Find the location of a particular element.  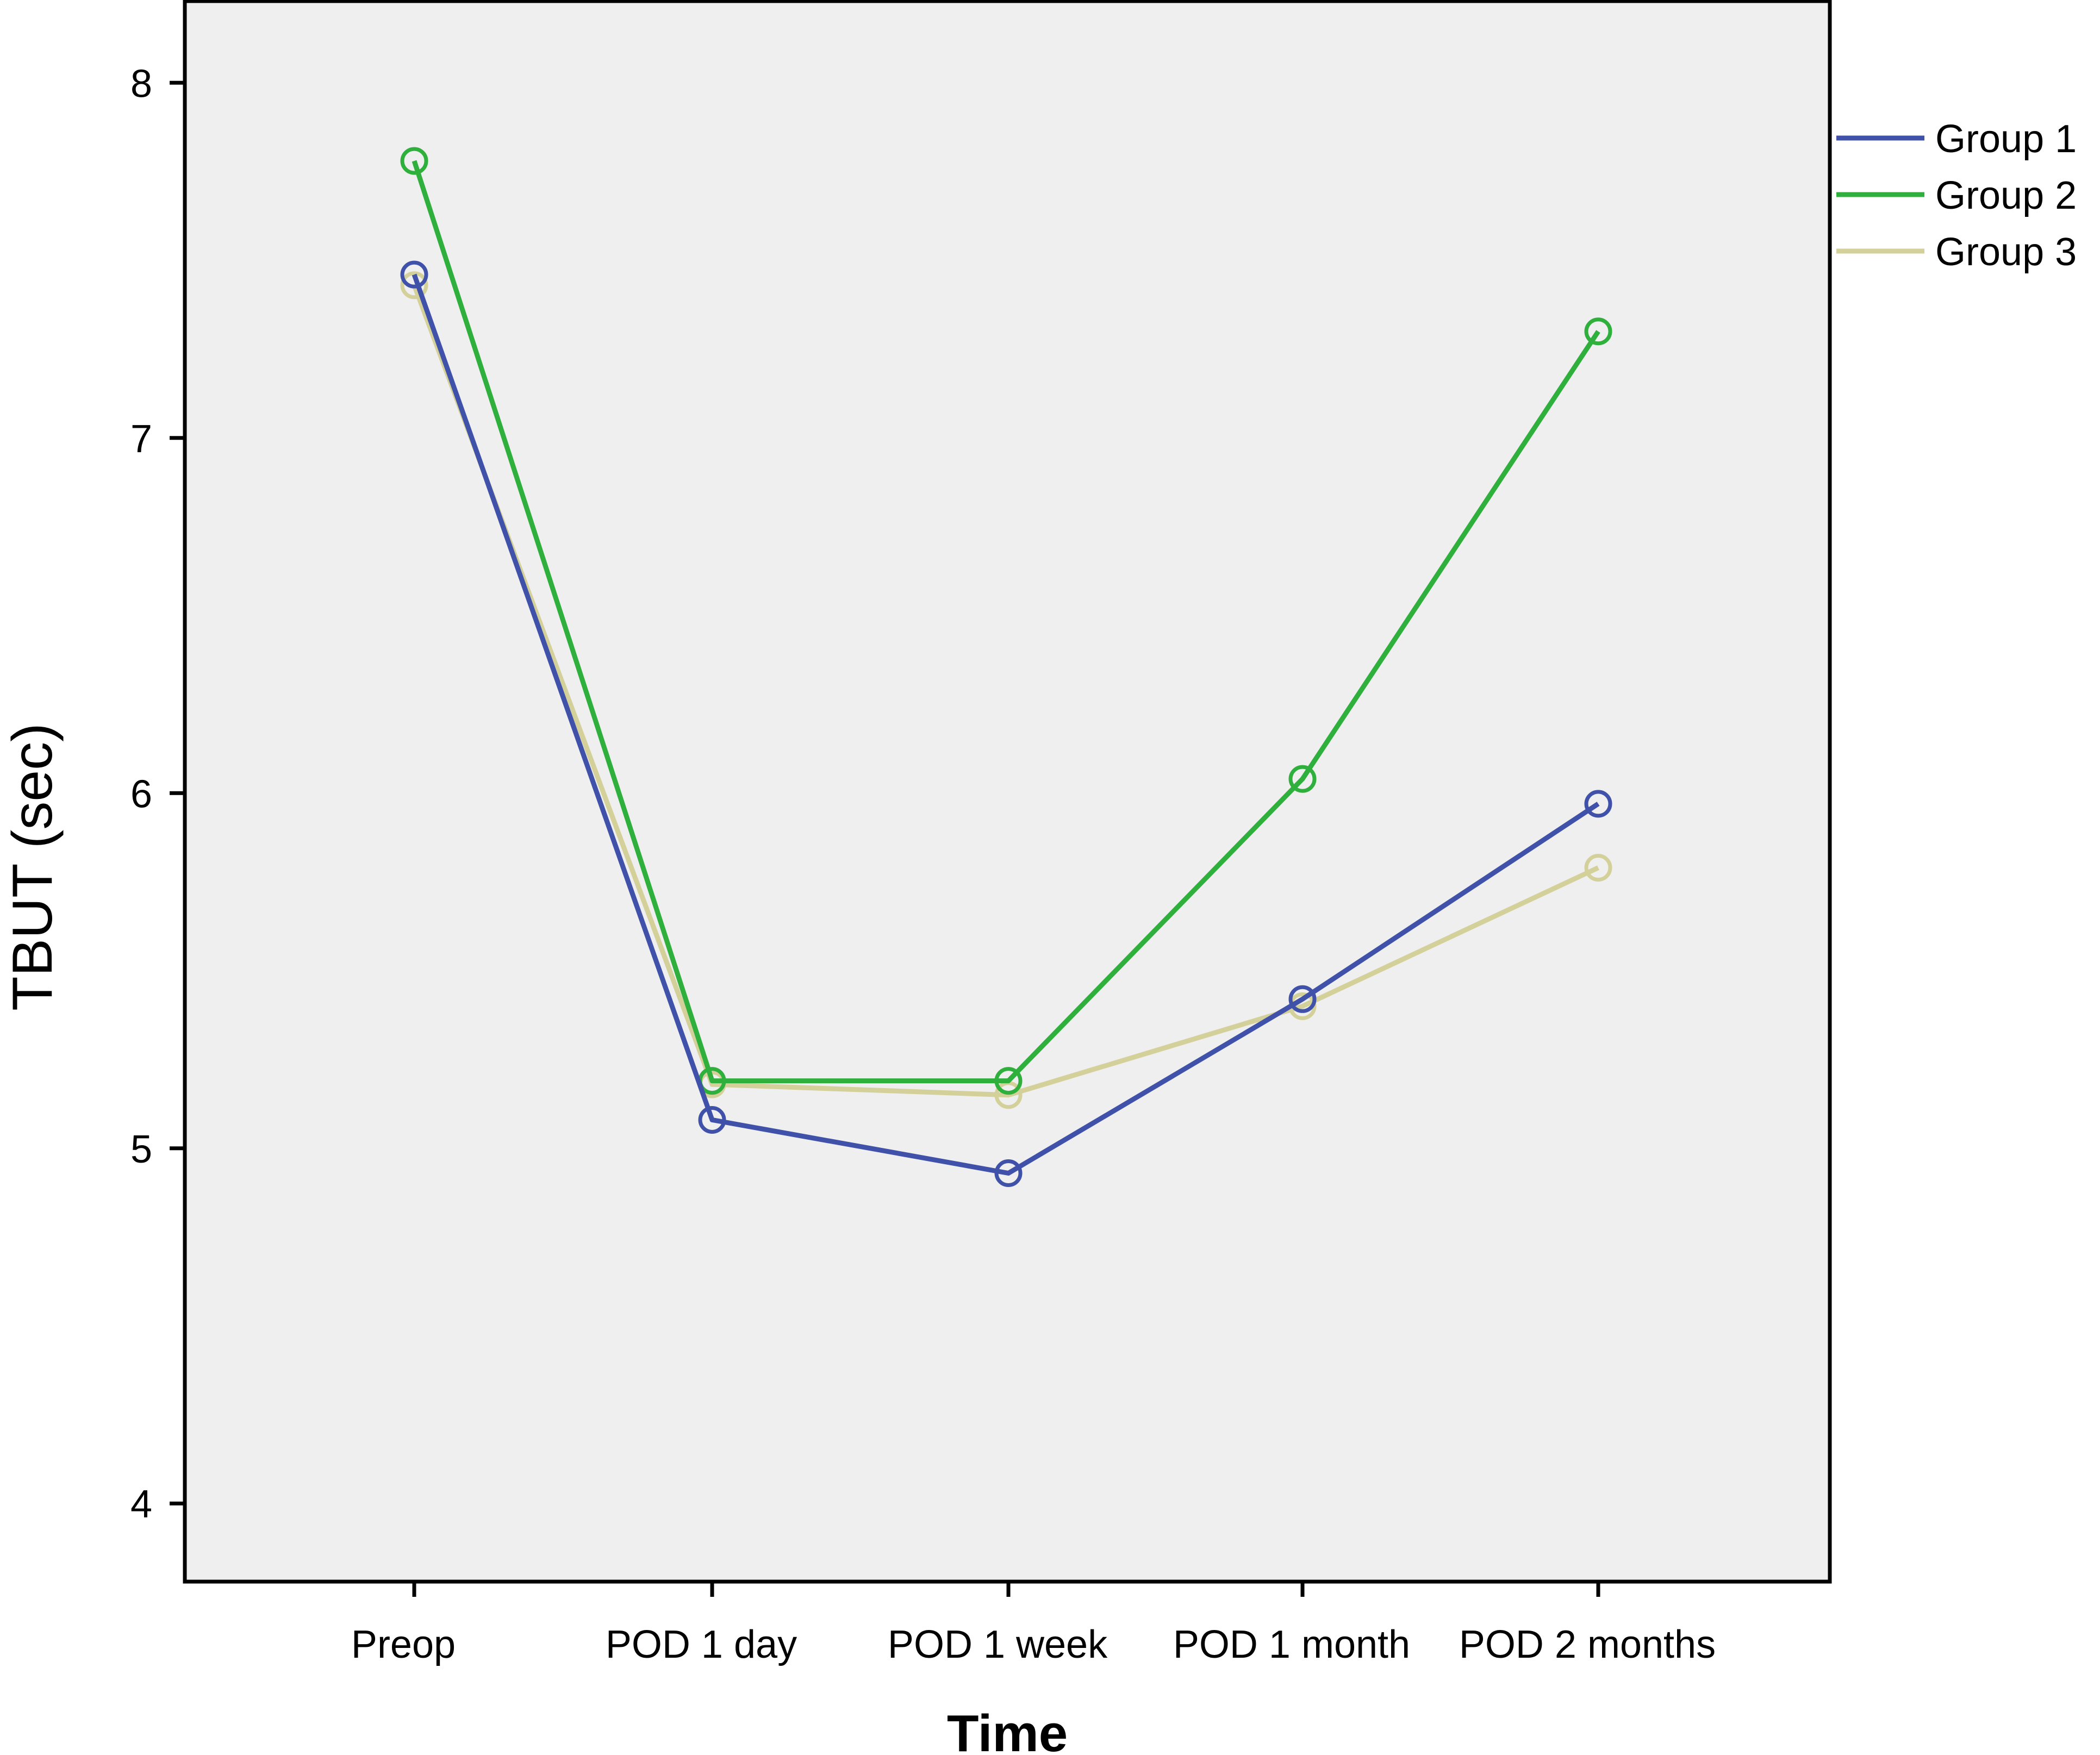

y-tick-label-6: 6 is located at coordinates (141, 794).